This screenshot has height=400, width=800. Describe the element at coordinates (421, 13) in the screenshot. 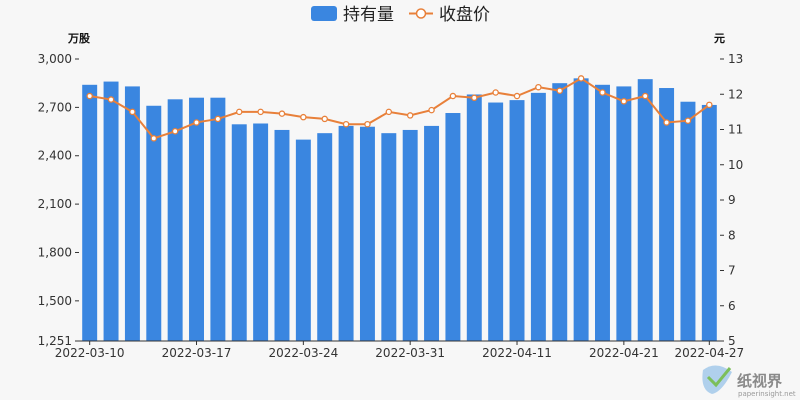

I see `legend-swatch-price-dot` at that location.